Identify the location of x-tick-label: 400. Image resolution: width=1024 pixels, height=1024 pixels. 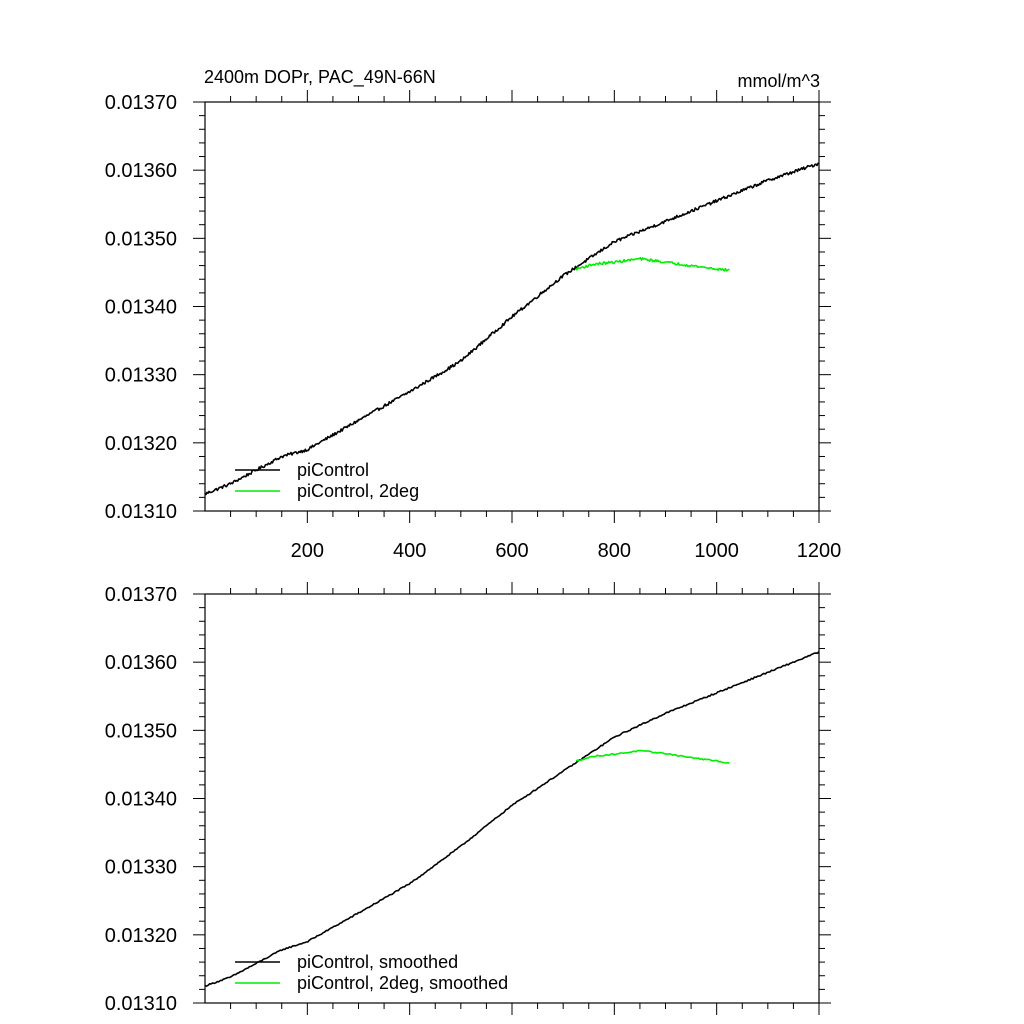
(409, 551).